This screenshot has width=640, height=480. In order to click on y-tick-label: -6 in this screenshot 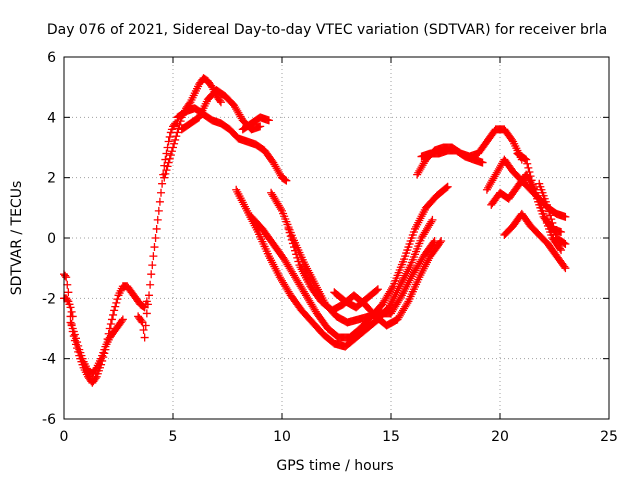, I will do `click(49, 420)`.